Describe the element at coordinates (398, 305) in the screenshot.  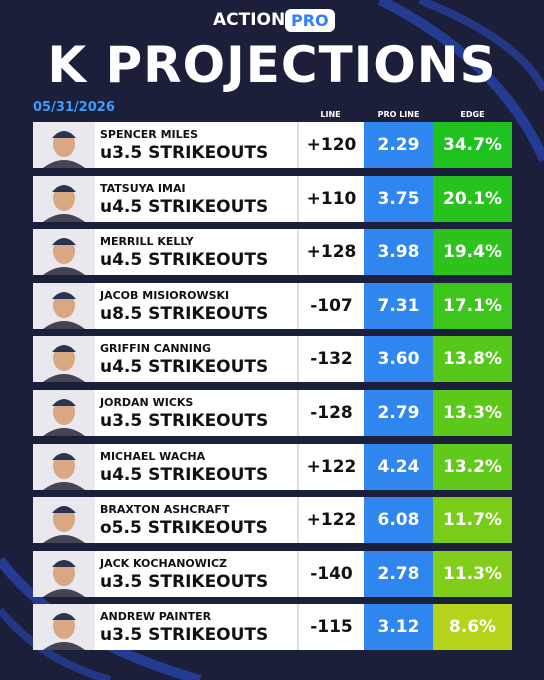
I see `pro-line: 7.31` at that location.